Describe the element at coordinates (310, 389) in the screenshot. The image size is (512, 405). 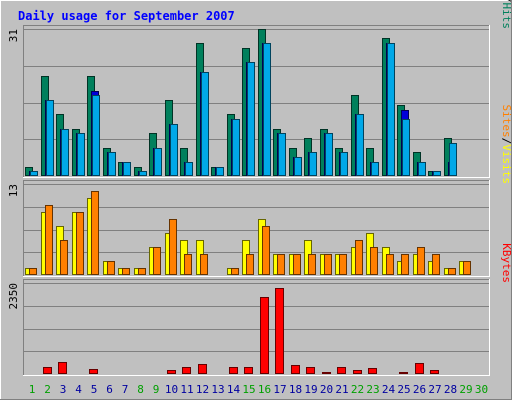
I see `x-tick-day-19: 19` at that location.